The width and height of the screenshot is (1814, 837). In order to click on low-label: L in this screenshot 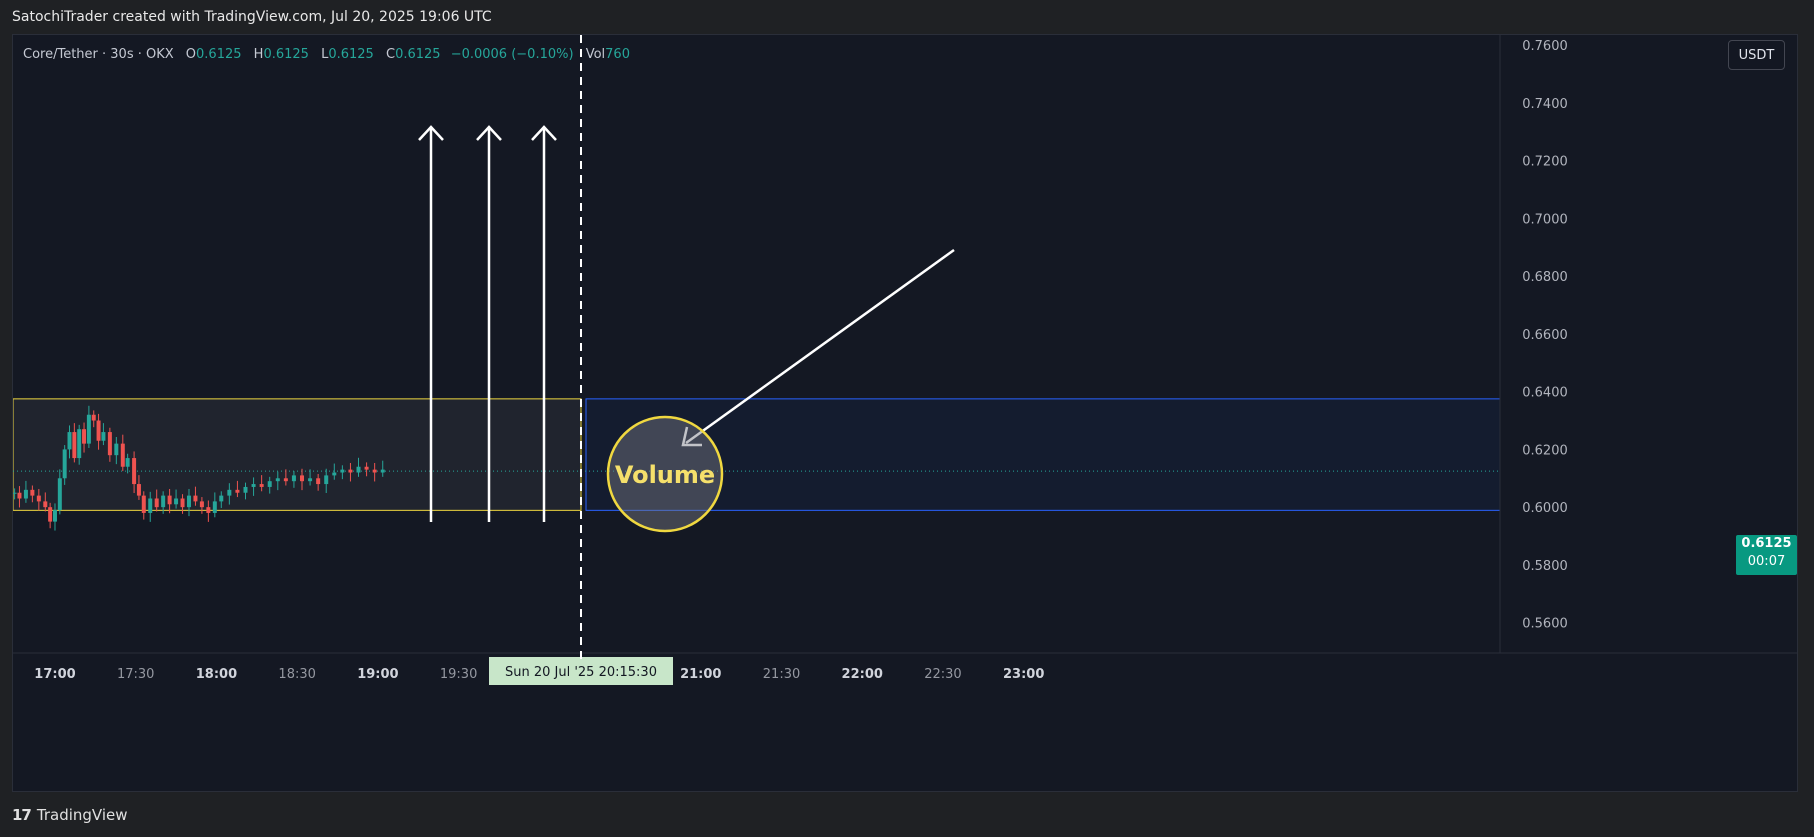, I will do `click(325, 54)`.